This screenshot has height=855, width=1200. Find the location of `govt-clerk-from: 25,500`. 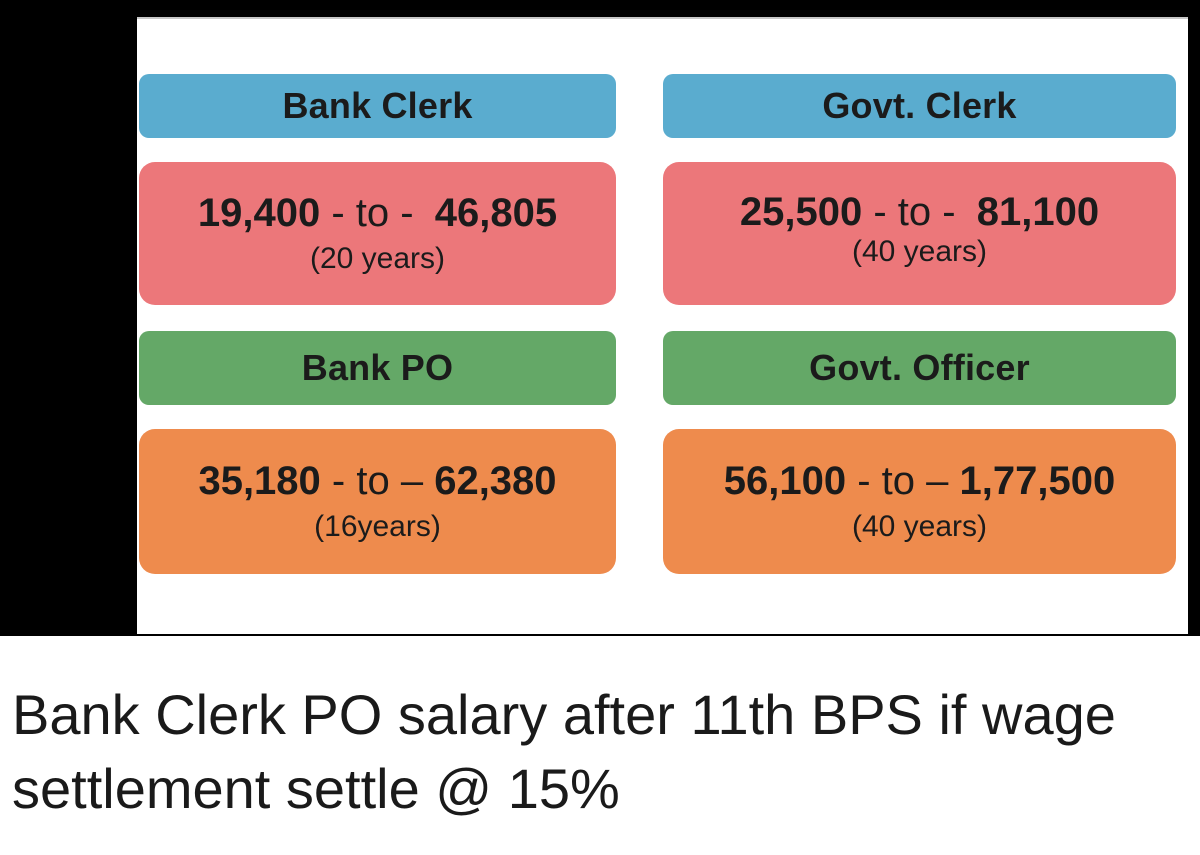

govt-clerk-from: 25,500 is located at coordinates (801, 211).